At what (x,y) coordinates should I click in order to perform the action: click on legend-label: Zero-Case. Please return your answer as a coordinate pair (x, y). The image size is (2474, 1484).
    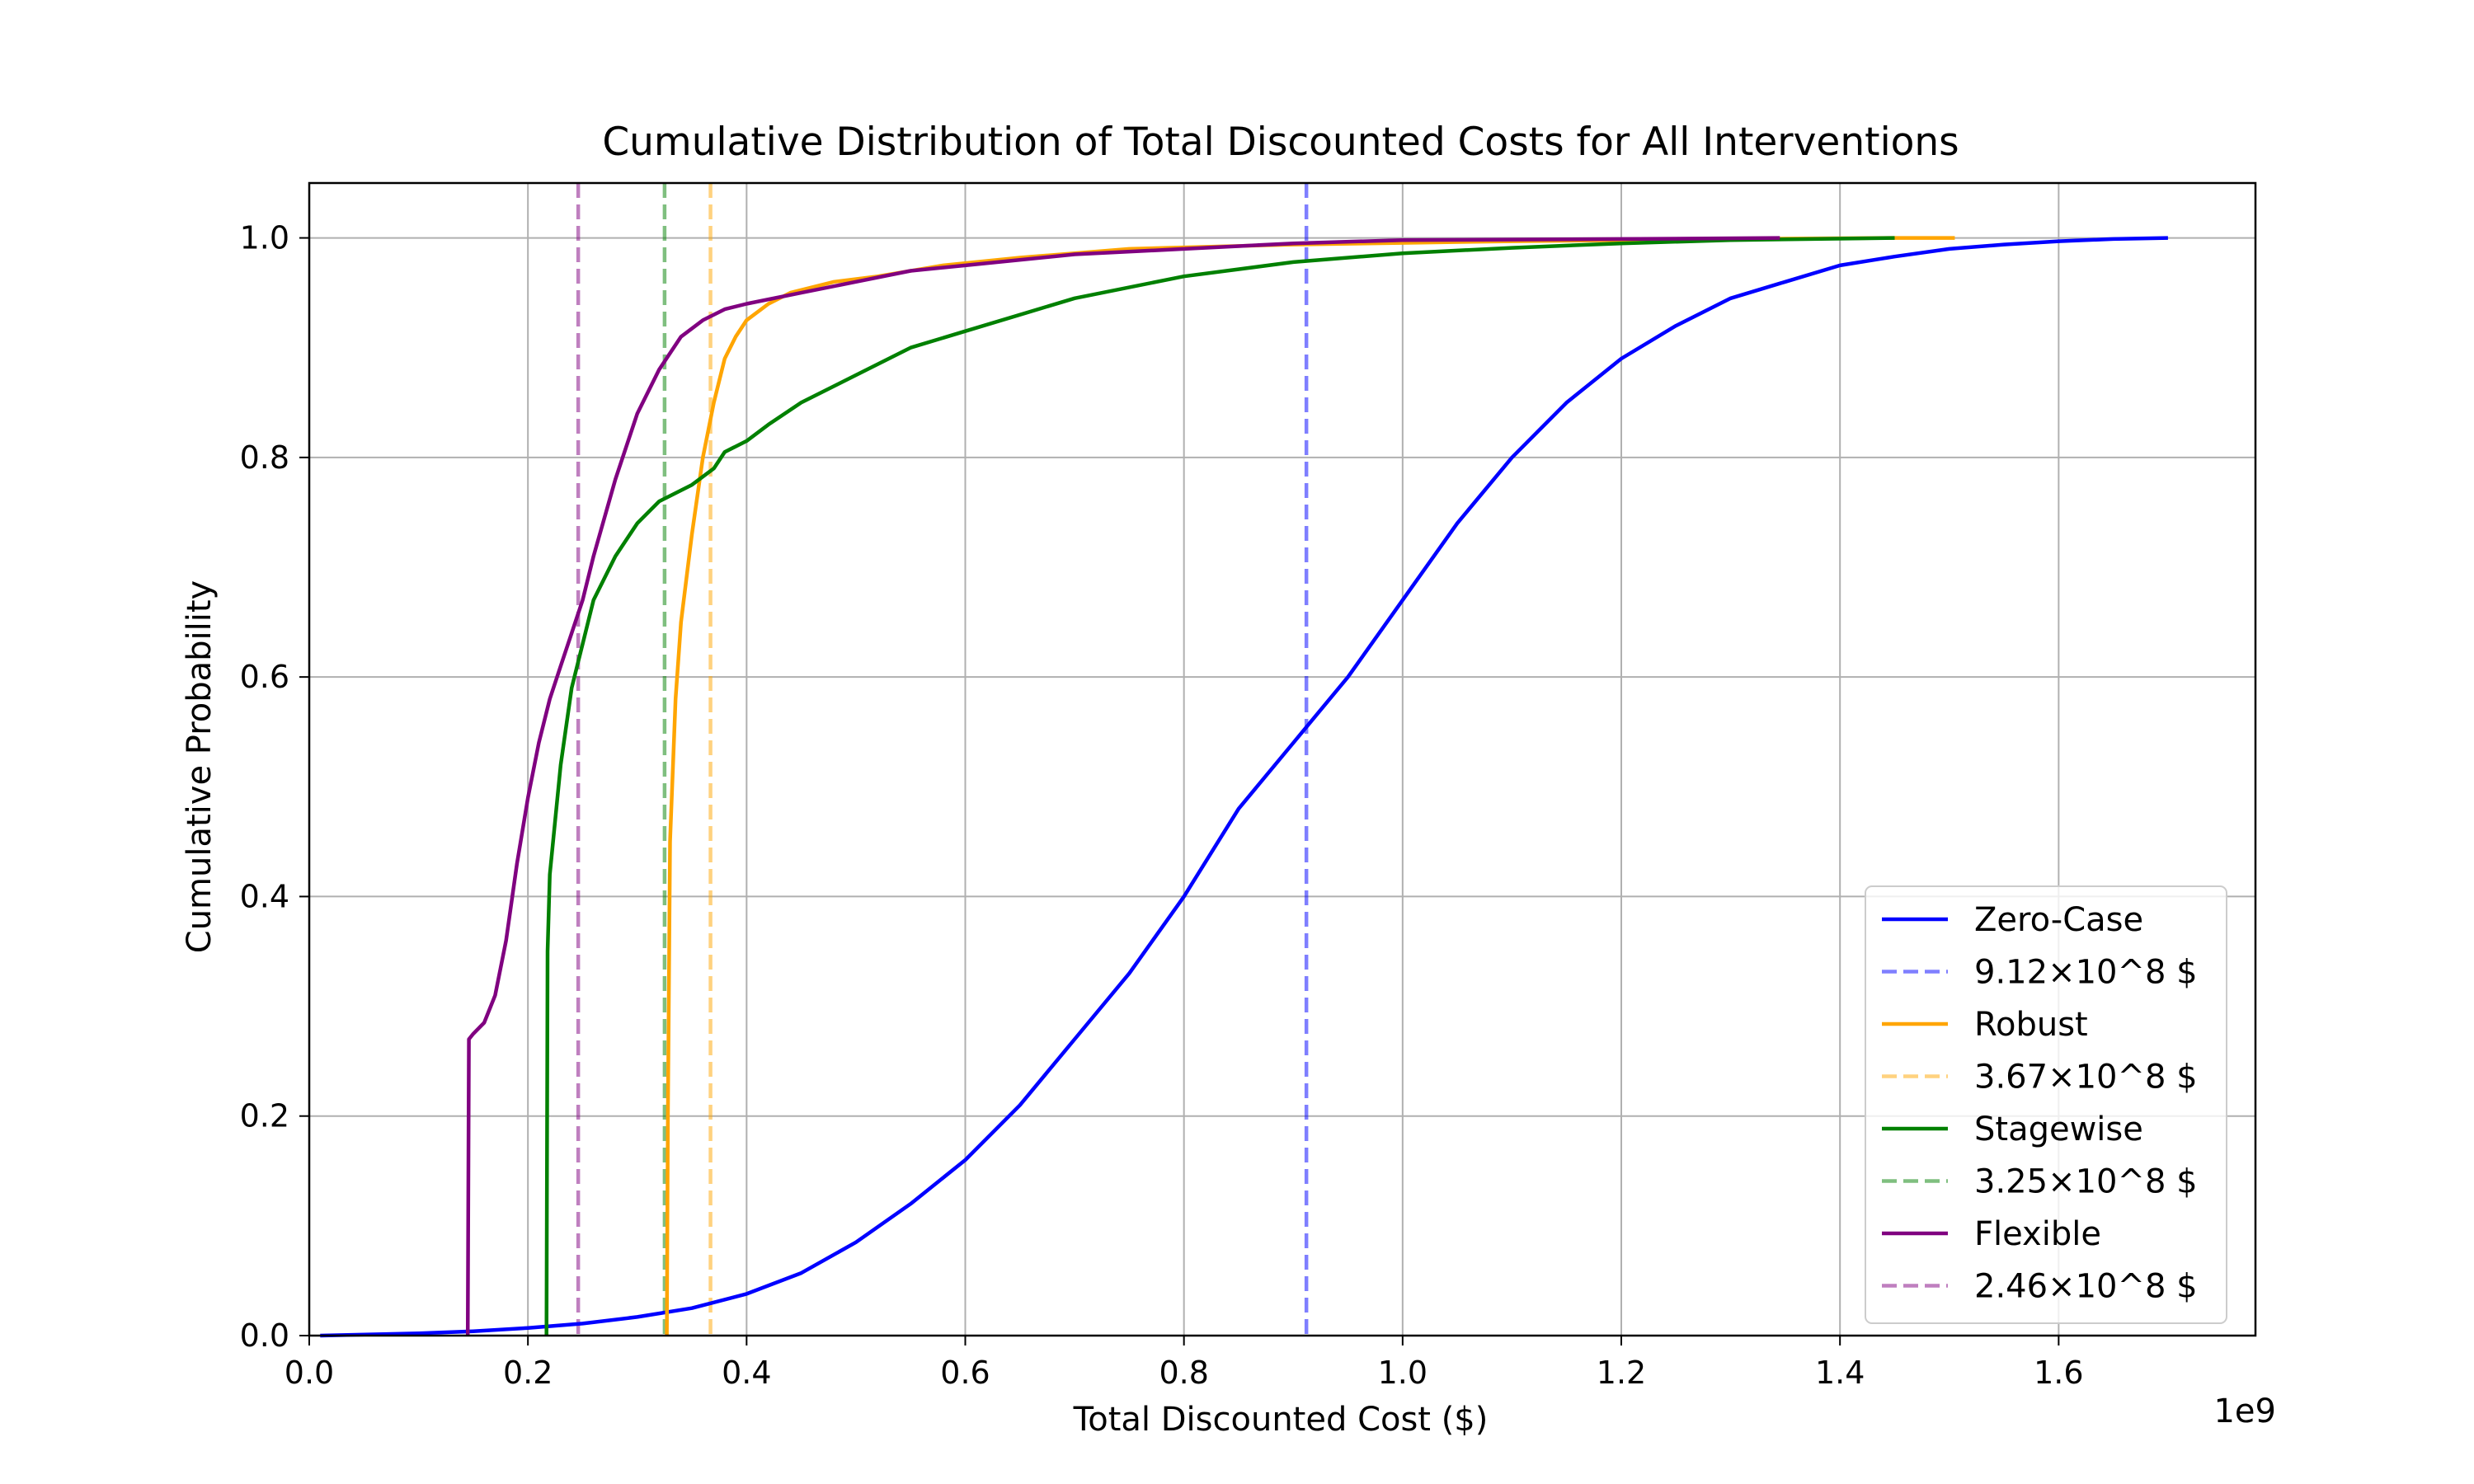
    Looking at the image, I should click on (2058, 920).